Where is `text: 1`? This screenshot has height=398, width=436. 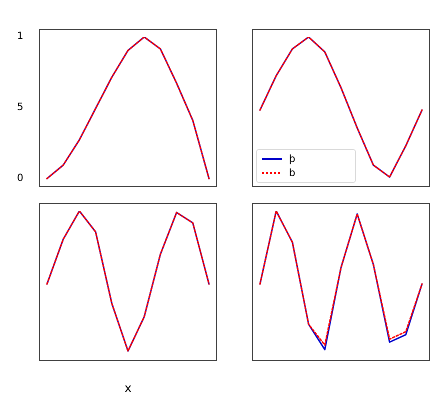
text: 1 is located at coordinates (20, 37).